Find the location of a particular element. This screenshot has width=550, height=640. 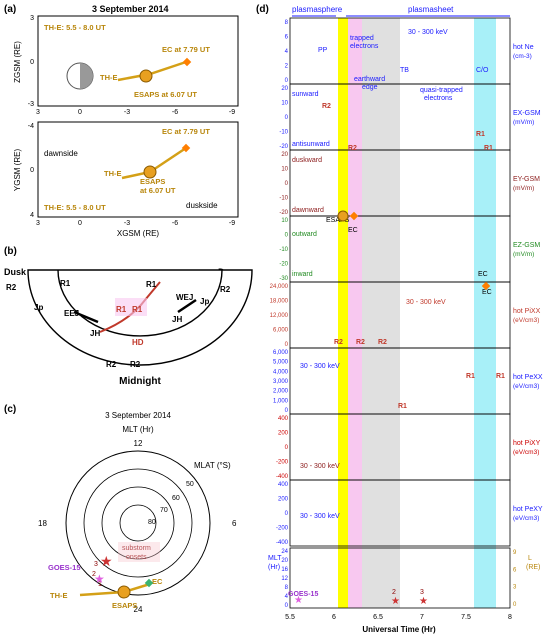

d-ec-marker-icon is located at coordinates (354, 216).